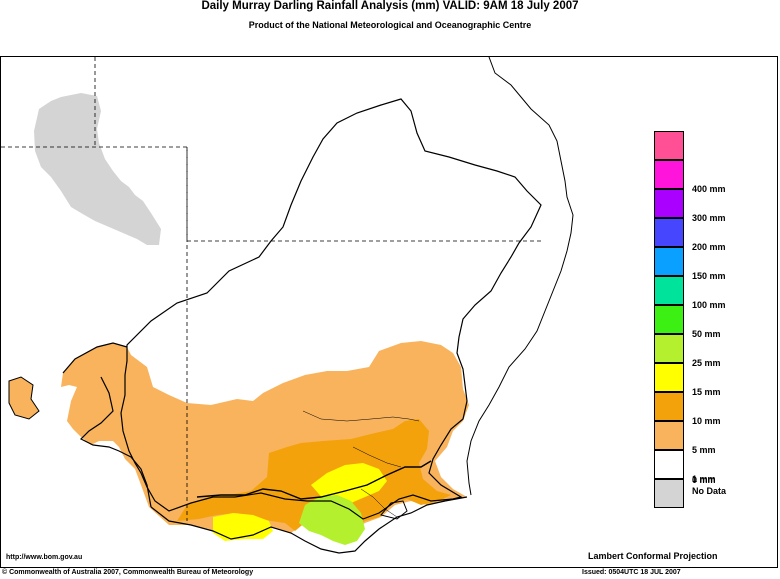  What do you see at coordinates (709, 189) in the screenshot?
I see `legend-label: 400 mm` at bounding box center [709, 189].